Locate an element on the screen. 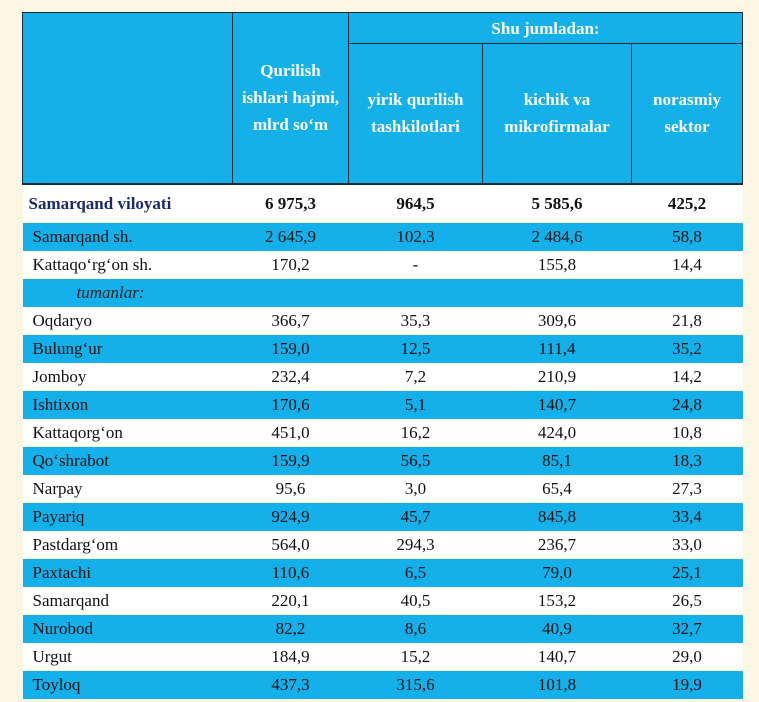  cell-large: 8,6 is located at coordinates (415, 628).